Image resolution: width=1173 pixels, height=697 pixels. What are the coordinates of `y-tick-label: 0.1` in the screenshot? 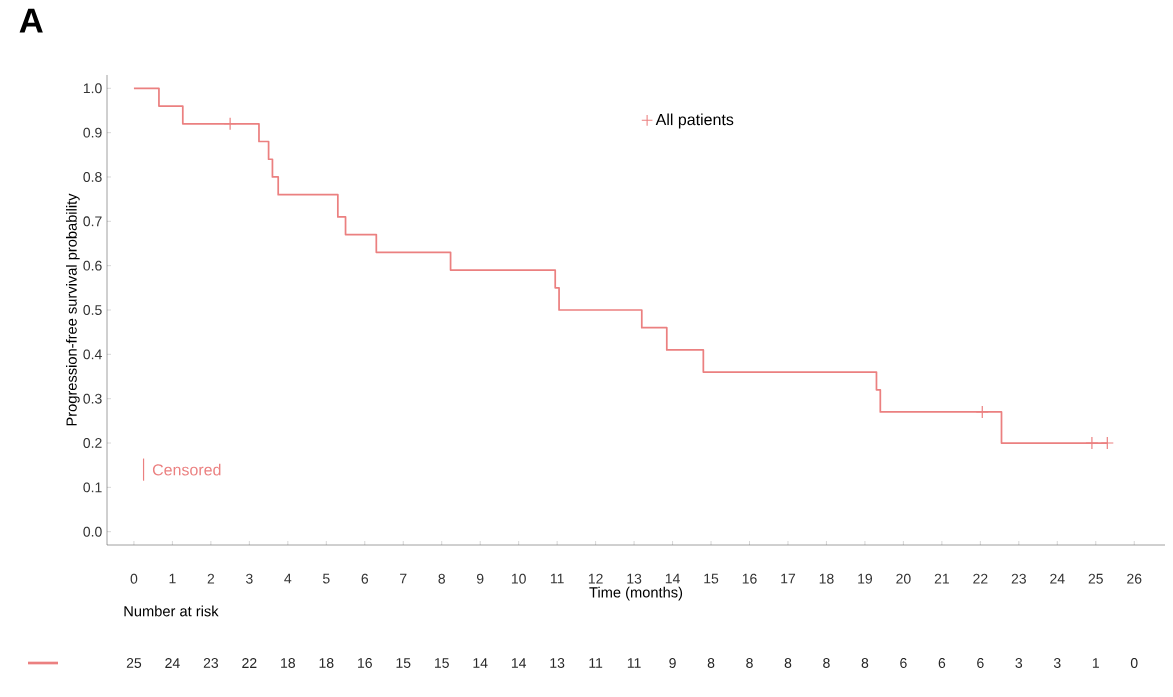 It's located at (92, 487).